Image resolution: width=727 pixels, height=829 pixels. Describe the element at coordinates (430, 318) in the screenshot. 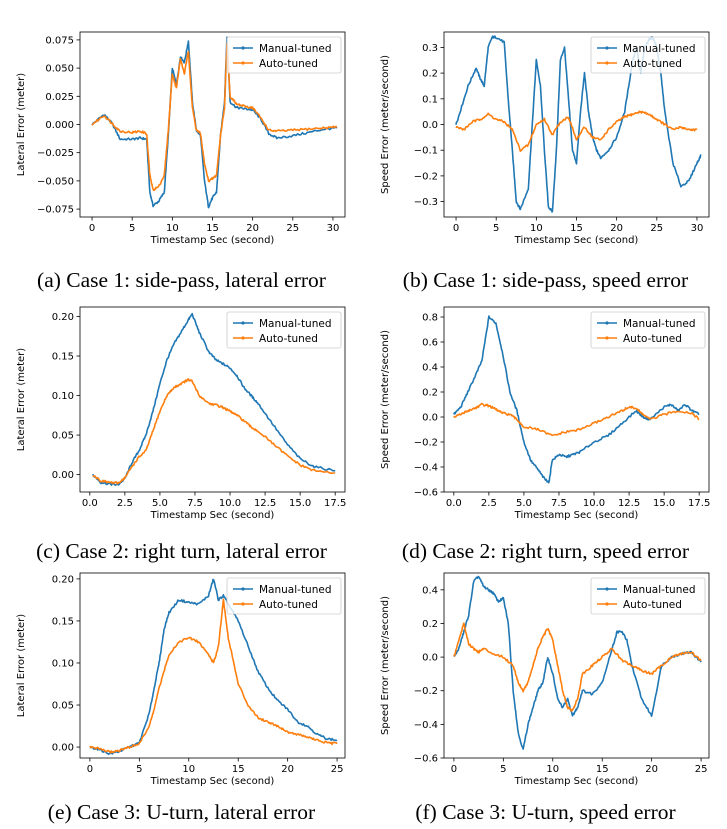

I see `y-tick-label: 0.8` at that location.